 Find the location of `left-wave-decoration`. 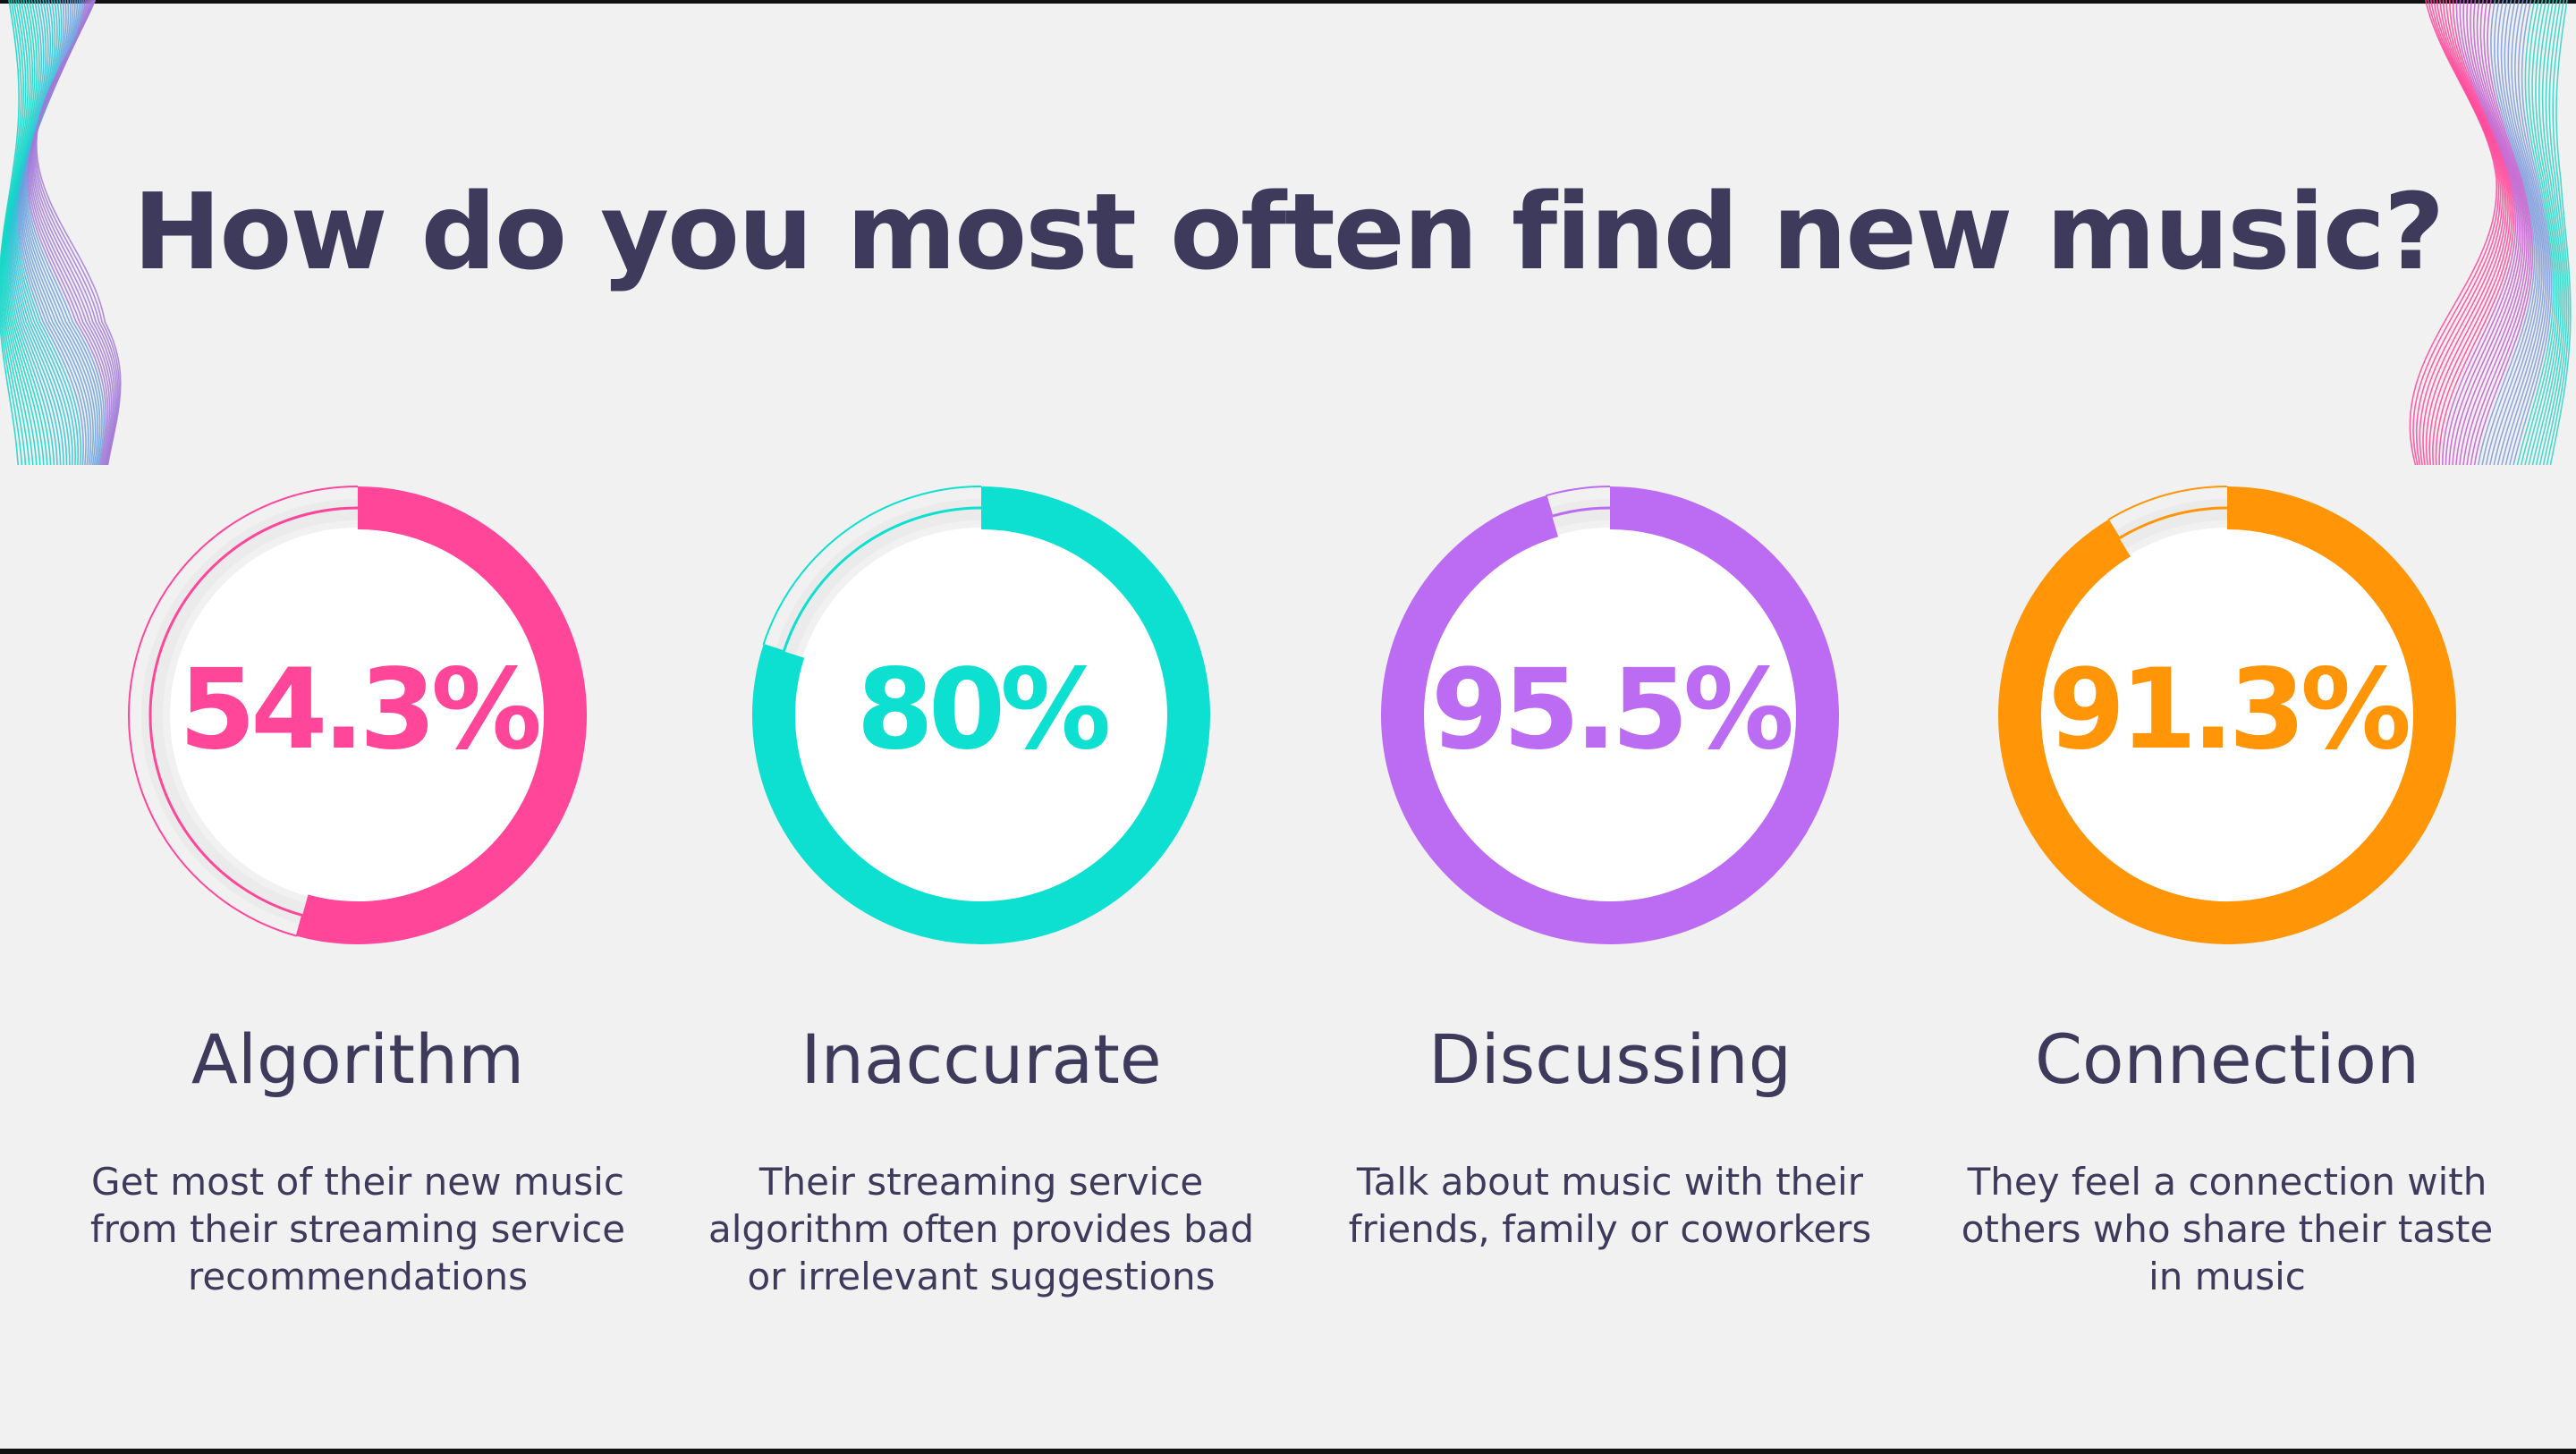

left-wave-decoration is located at coordinates (61, 233).